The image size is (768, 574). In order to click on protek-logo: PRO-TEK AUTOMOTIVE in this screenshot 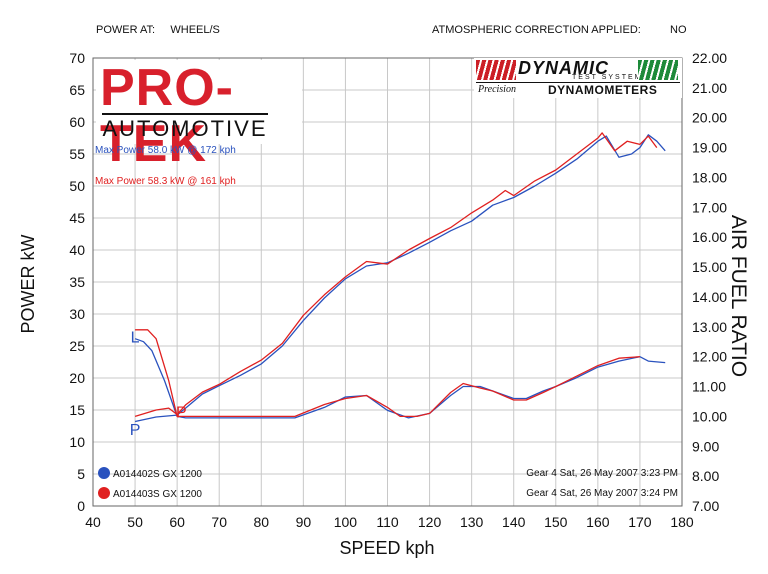, I will do `click(199, 116)`.